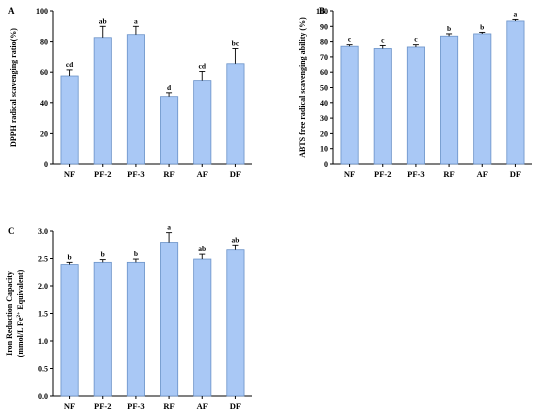 Image resolution: width=550 pixels, height=411 pixels. Describe the element at coordinates (20, 337) in the screenshot. I see `y-axis-label-unit-part: (mmol/L Fe` at that location.